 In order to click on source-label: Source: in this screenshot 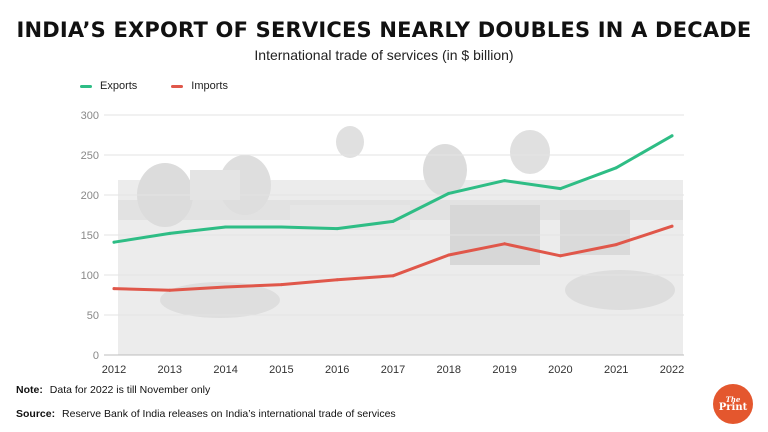, I will do `click(36, 414)`.